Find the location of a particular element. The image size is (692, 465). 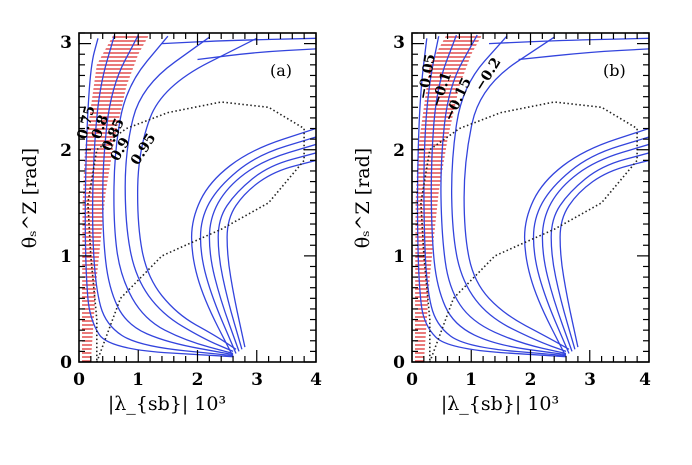

contour-level-label: −0.2 is located at coordinates (488, 74).